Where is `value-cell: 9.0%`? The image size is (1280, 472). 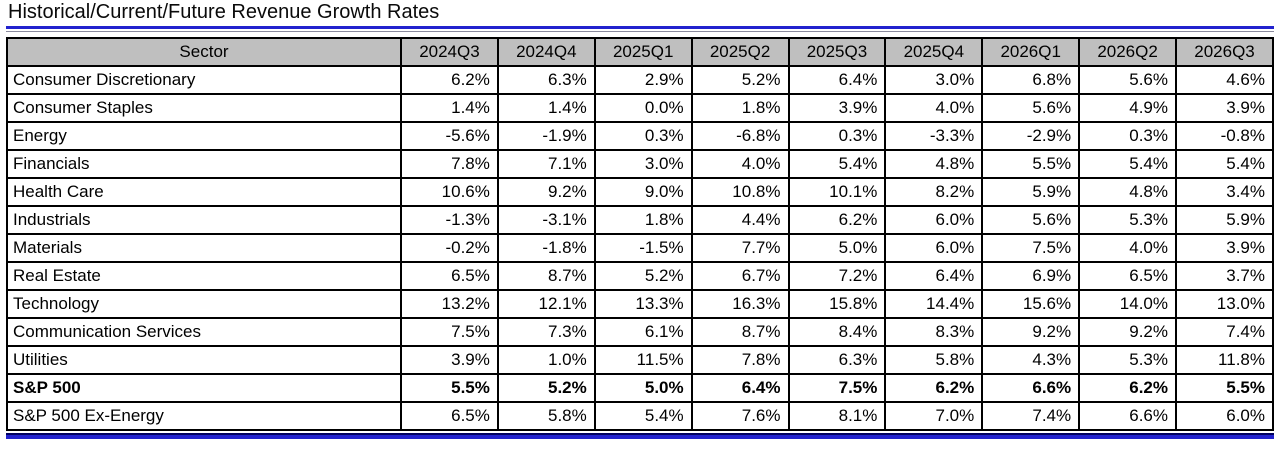
value-cell: 9.0% is located at coordinates (643, 192).